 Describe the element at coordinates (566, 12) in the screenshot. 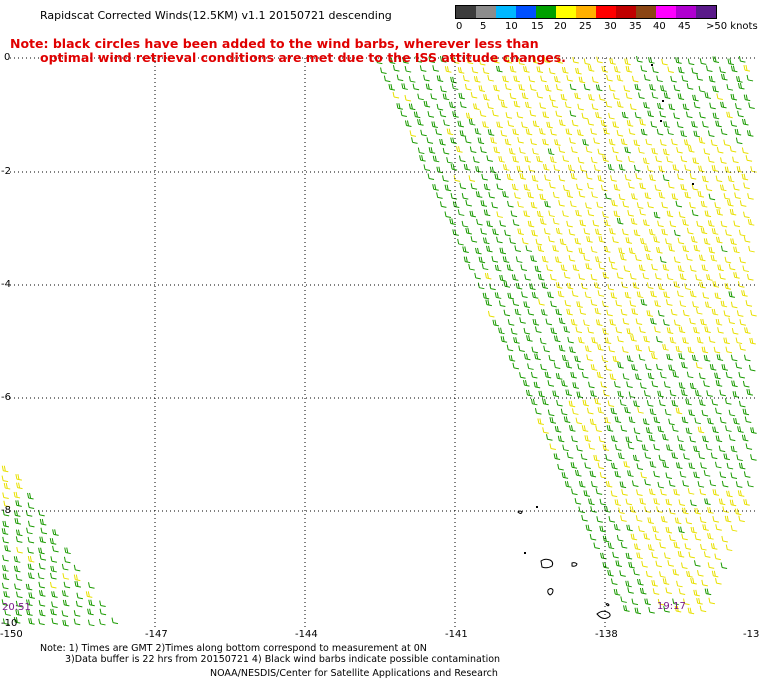

I see `colorbar-swatch` at that location.